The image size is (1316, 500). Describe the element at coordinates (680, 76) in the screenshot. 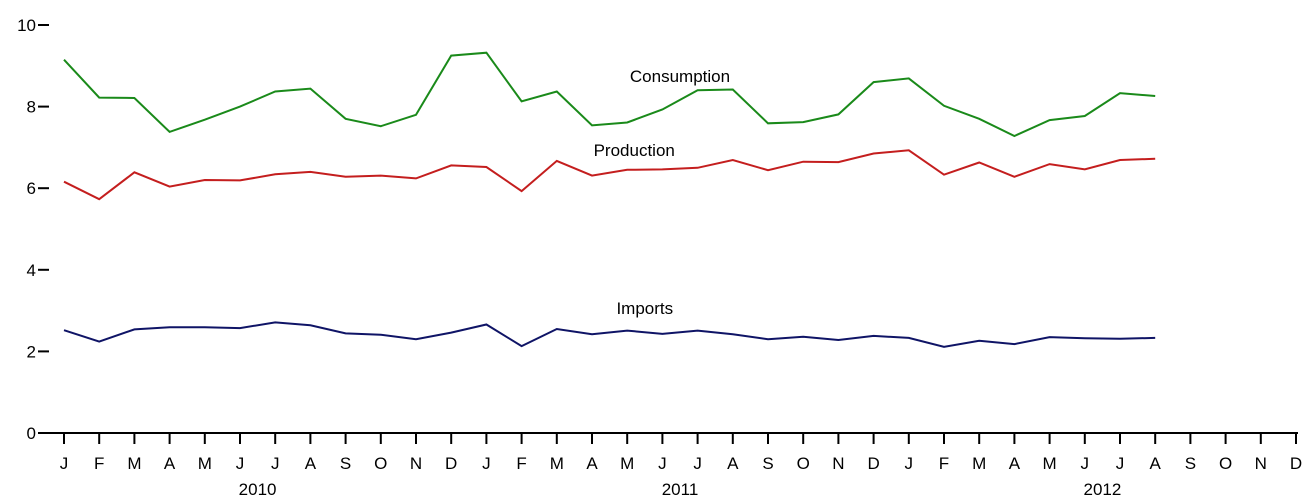

I see `series-label-consumption: Consumption` at that location.